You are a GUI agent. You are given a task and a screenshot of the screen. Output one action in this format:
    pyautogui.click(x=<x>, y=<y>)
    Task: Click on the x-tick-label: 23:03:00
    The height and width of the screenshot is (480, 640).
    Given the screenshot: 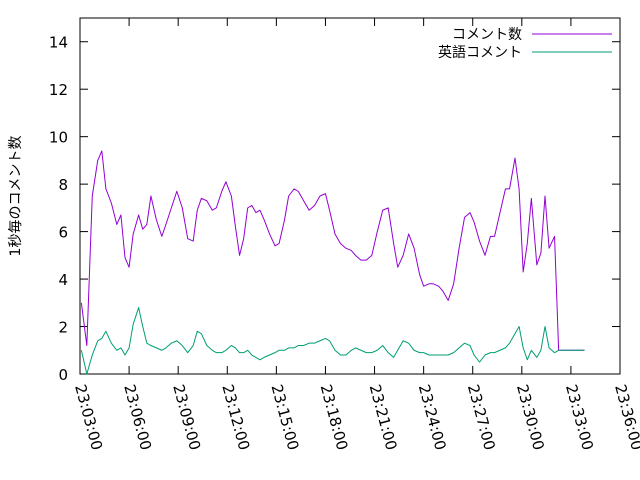 What is the action you would take?
    pyautogui.click(x=88, y=417)
    